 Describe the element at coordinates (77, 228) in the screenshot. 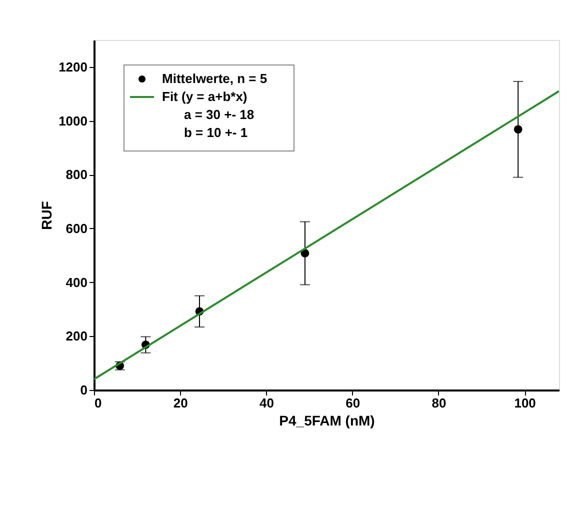

I see `y-tick-label: 600` at that location.